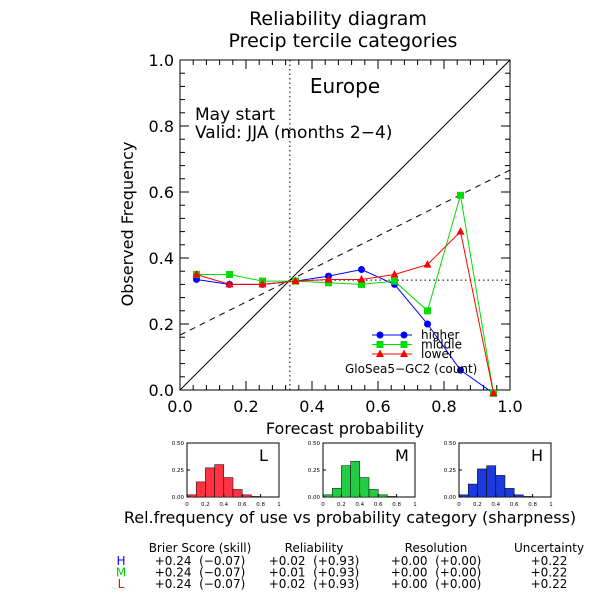  What do you see at coordinates (359, 505) in the screenshot?
I see `sharpness-x-tick-label: 0.4` at bounding box center [359, 505].